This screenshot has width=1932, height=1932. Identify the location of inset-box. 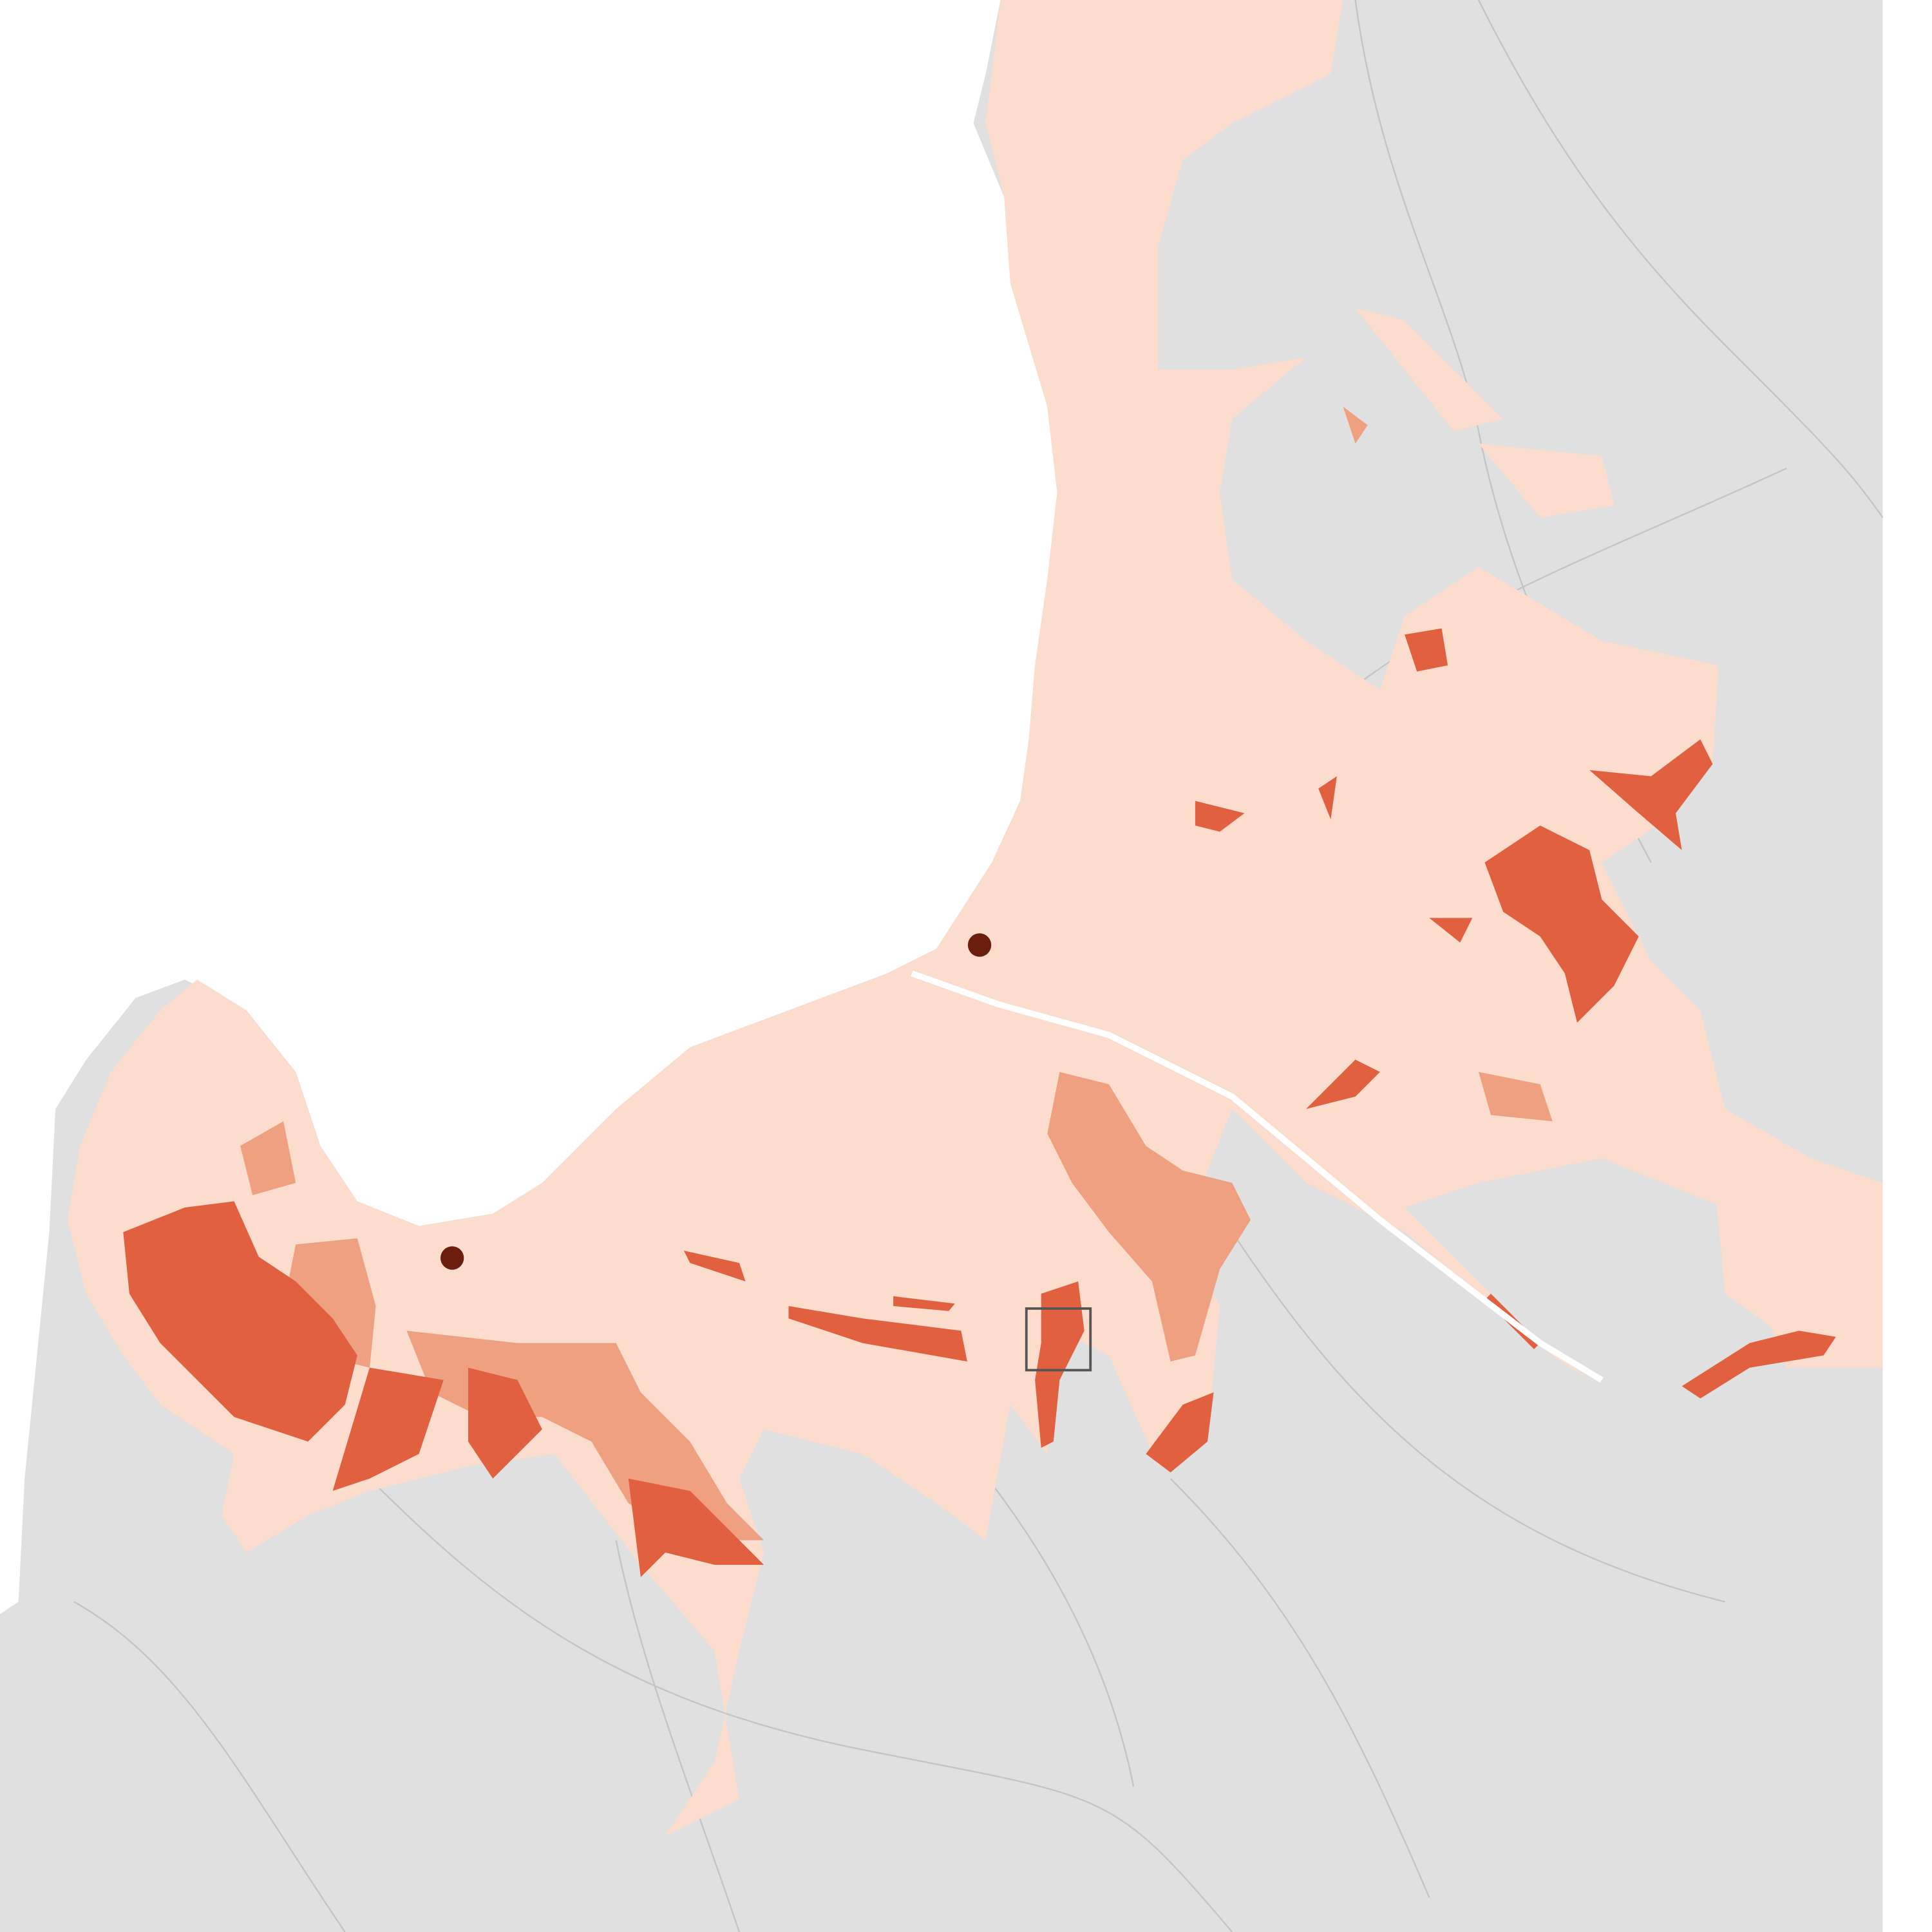
(1059, 1339).